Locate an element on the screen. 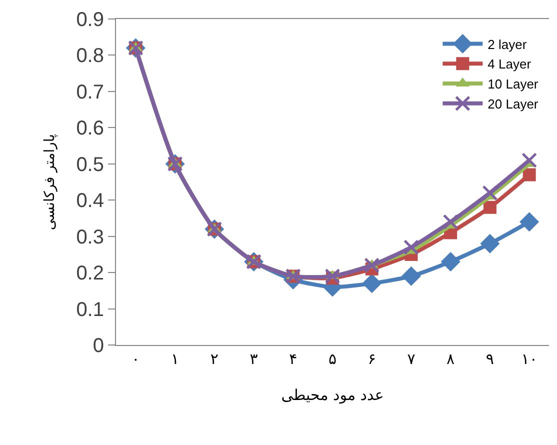 This screenshot has height=445, width=557. y-tick-label: 0.8 is located at coordinates (90, 56).